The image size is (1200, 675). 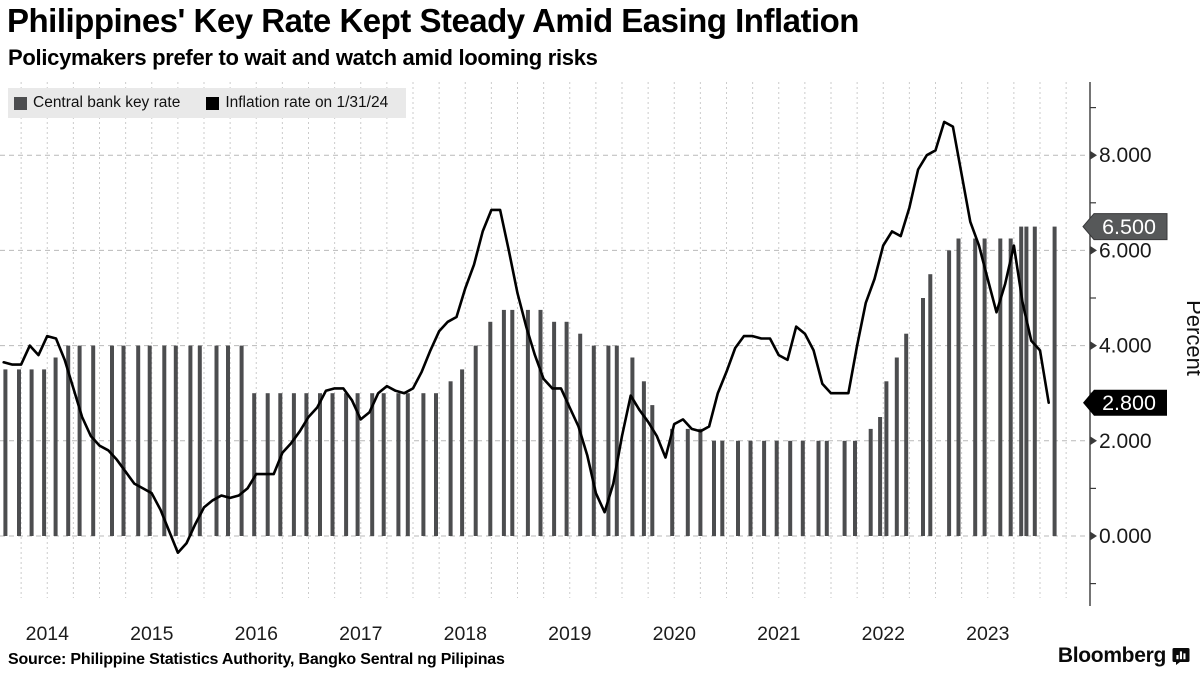 I want to click on legend-label: Inflation rate on 1/31/24, so click(x=307, y=102).